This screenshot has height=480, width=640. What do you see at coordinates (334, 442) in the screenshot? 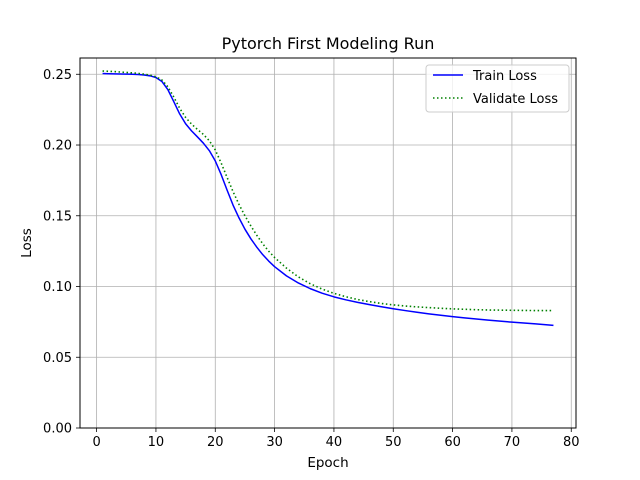
I see `x-tick-label: 40` at bounding box center [334, 442].